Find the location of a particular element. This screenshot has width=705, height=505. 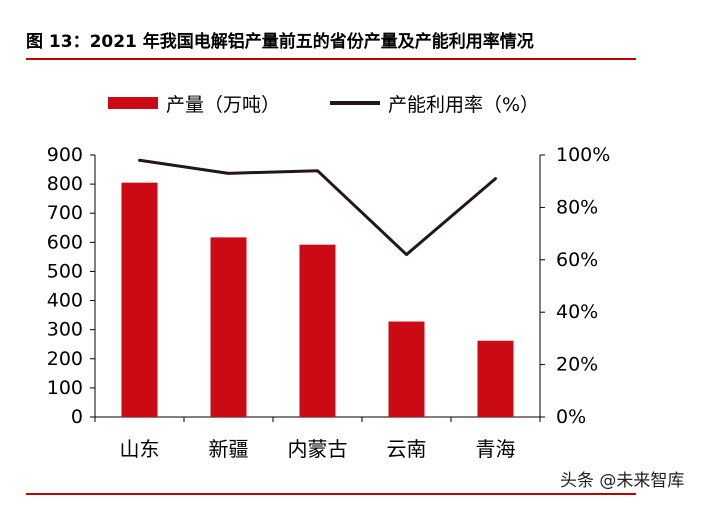

y-left-tick-label: 500 is located at coordinates (65, 271).